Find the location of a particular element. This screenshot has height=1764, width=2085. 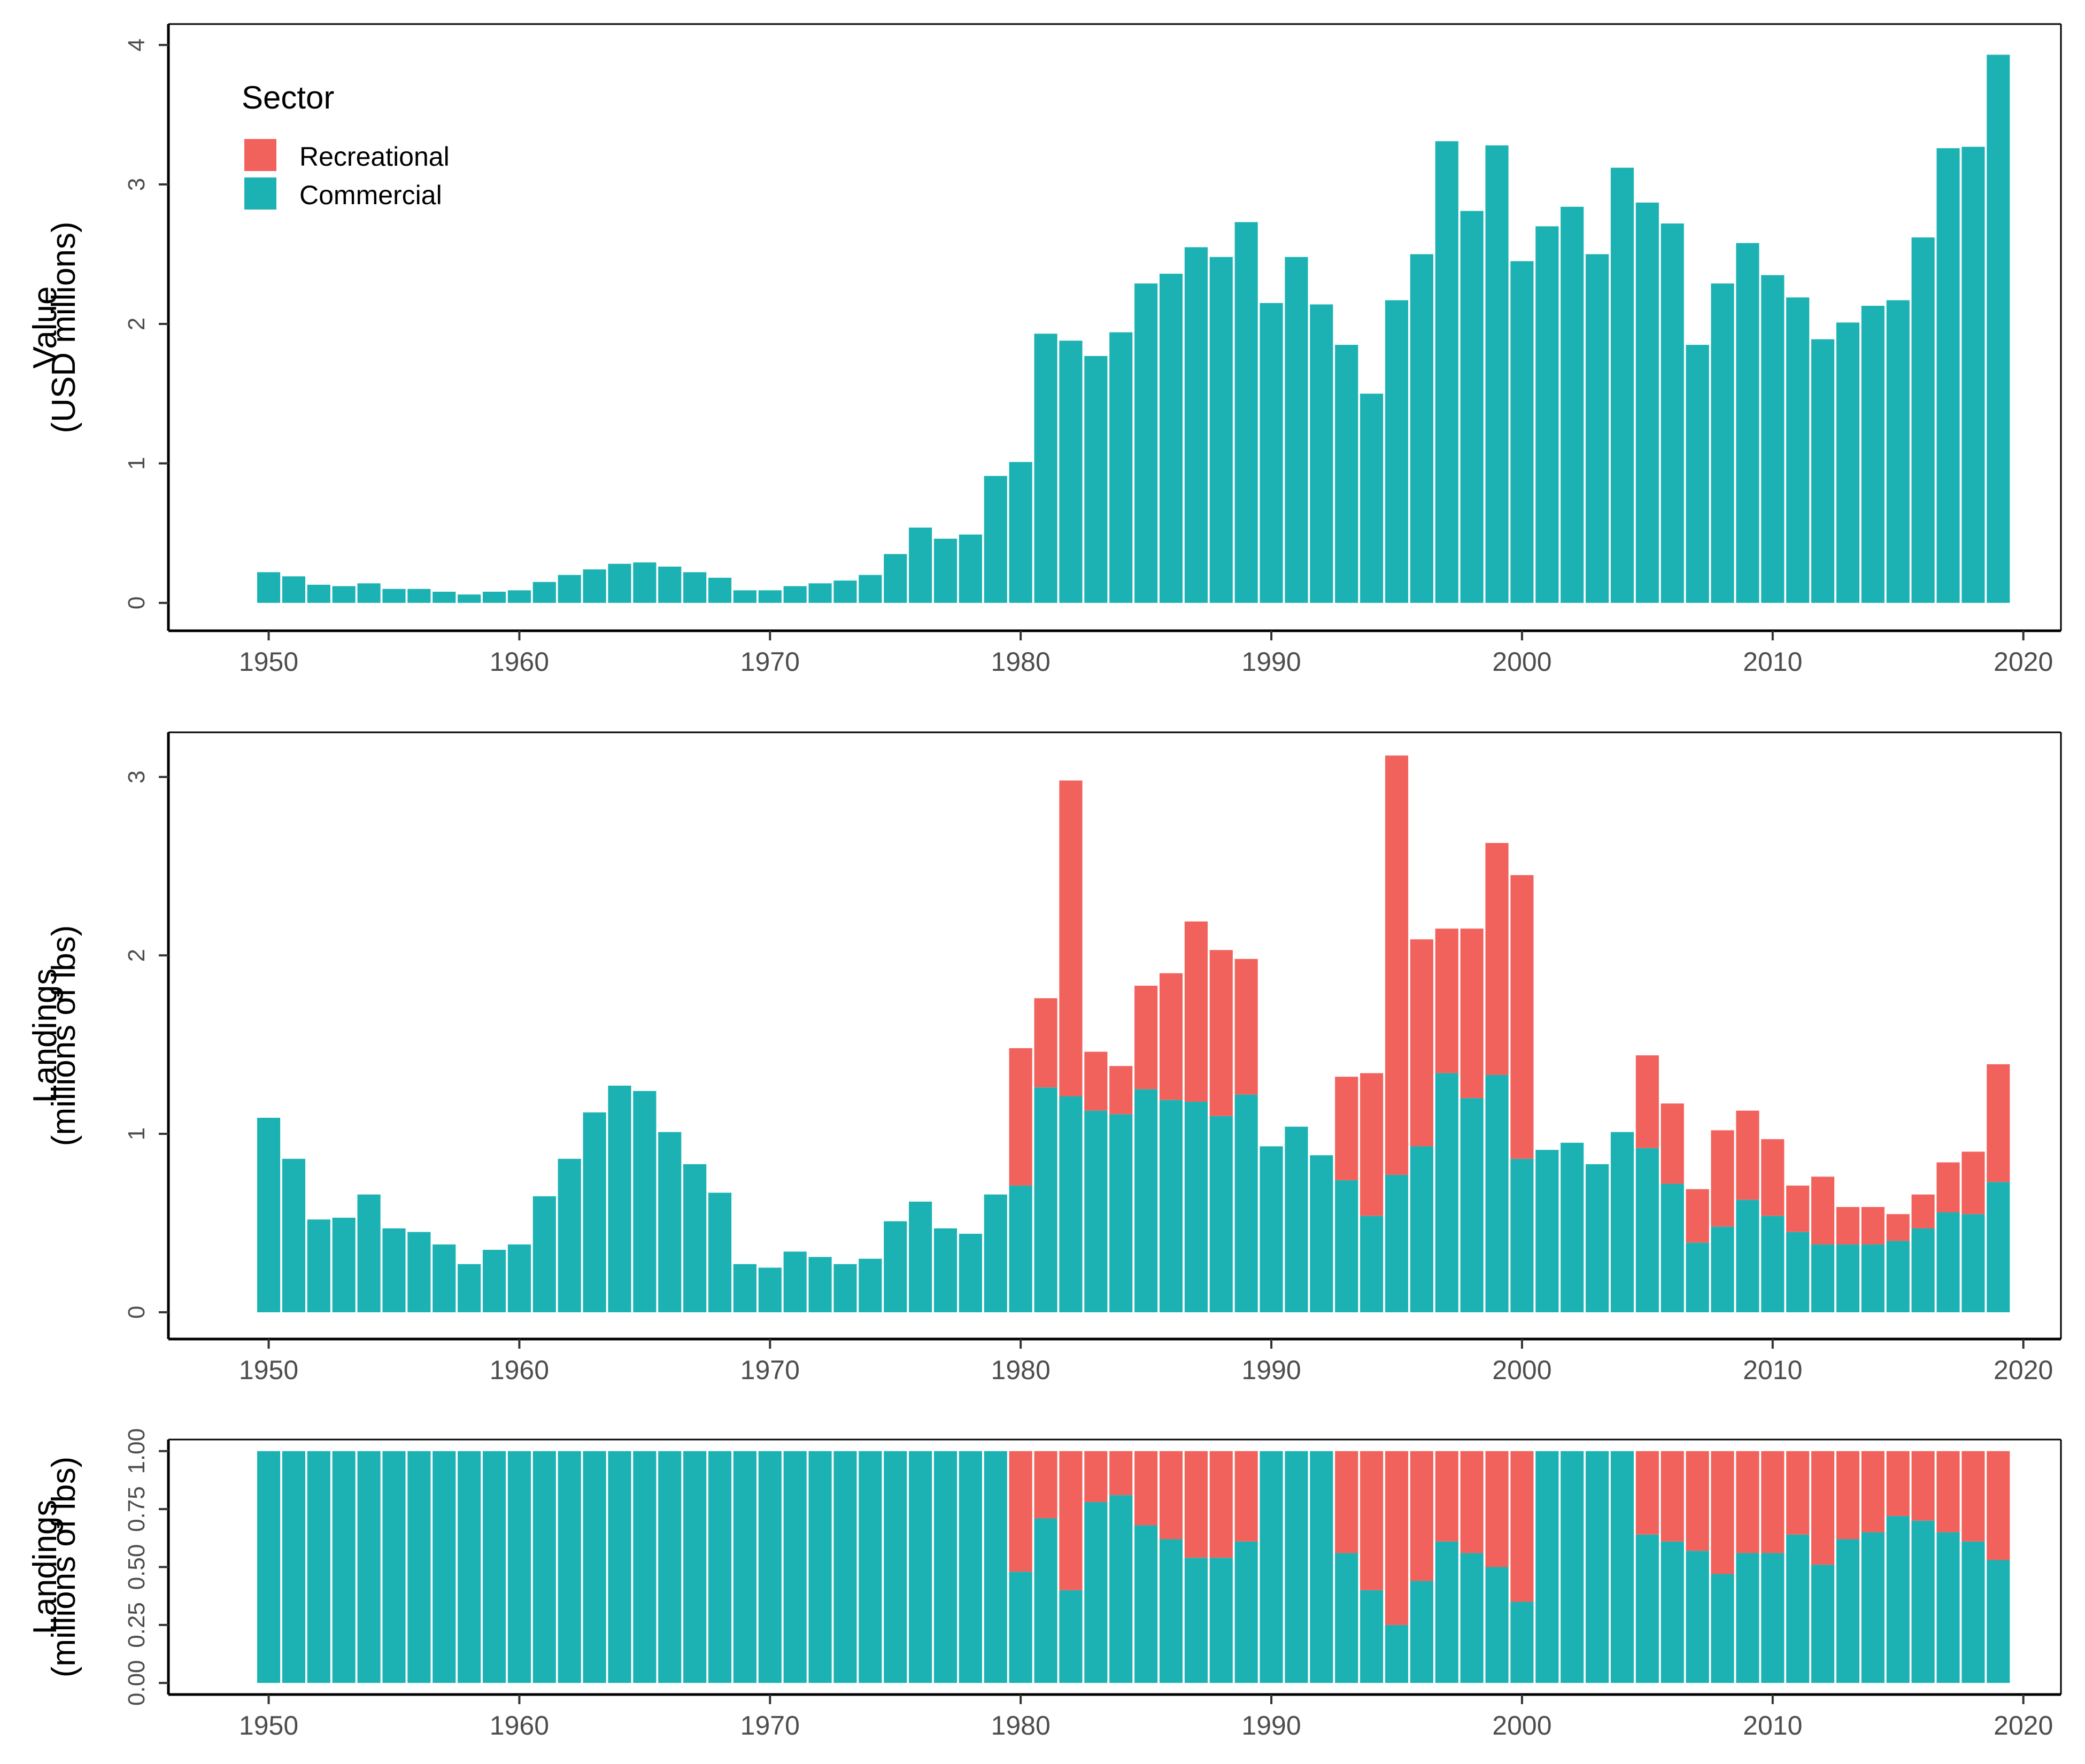

bar-commercial-1989 is located at coordinates (1246, 1612).